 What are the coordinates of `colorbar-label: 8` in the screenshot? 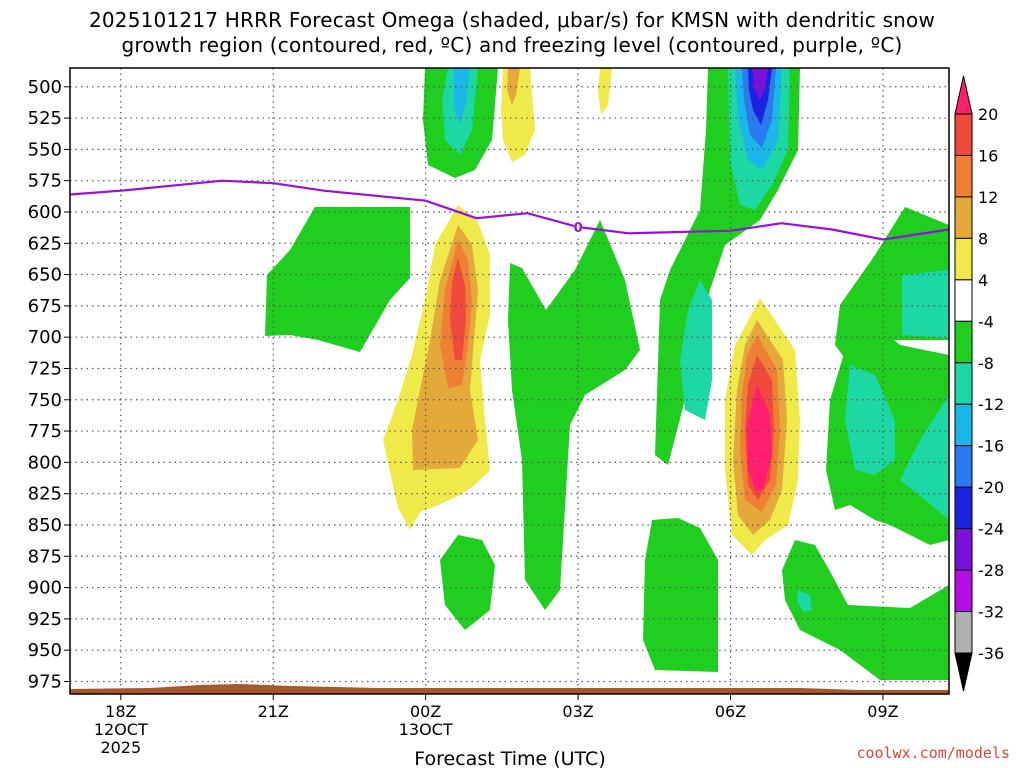 It's located at (983, 238).